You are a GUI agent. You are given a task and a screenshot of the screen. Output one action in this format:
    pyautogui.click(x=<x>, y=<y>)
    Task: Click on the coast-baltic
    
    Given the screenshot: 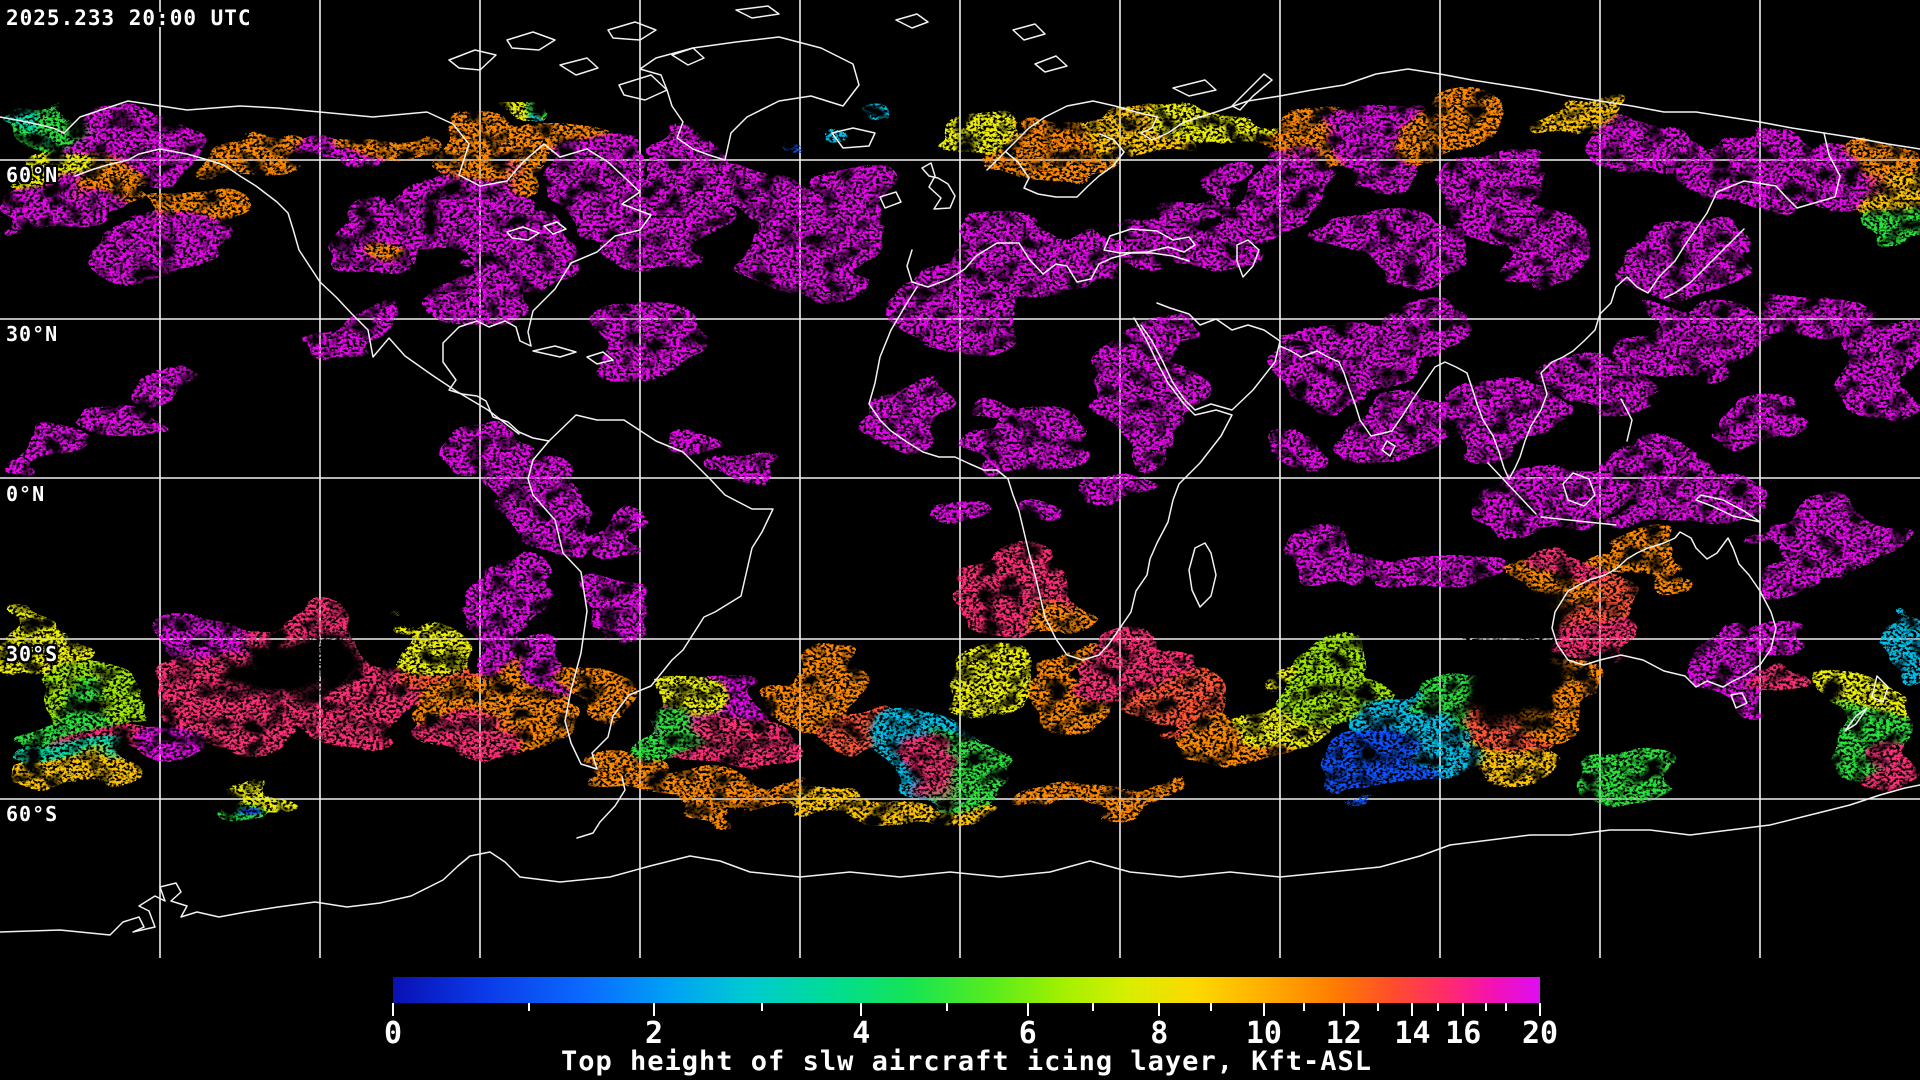 What is the action you would take?
    pyautogui.click(x=1065, y=165)
    